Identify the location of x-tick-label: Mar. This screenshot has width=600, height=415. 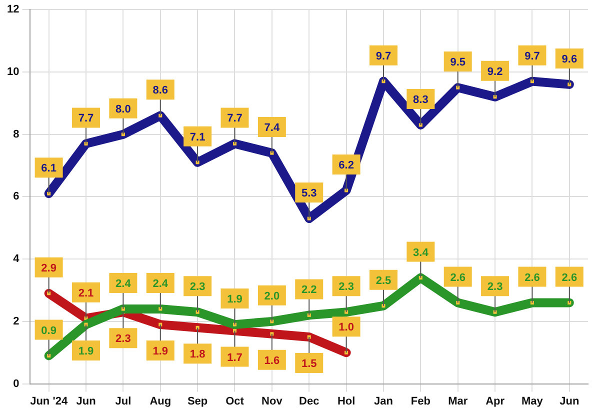
(458, 401).